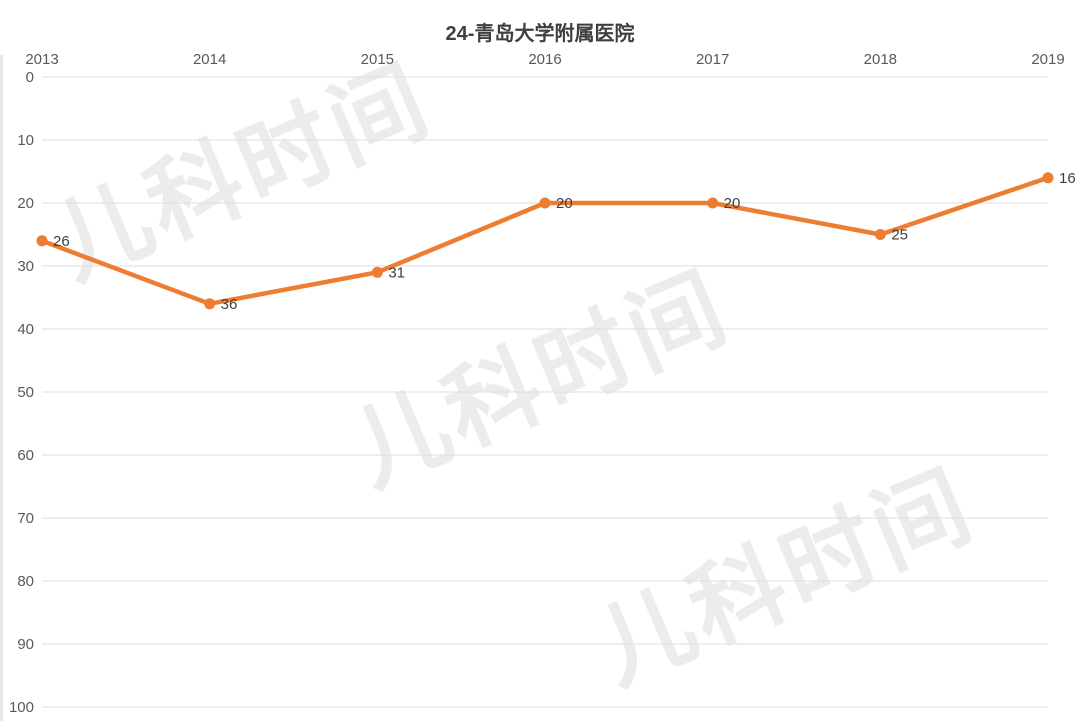  Describe the element at coordinates (25, 203) in the screenshot. I see `y-axis-tick-label: 20` at that location.